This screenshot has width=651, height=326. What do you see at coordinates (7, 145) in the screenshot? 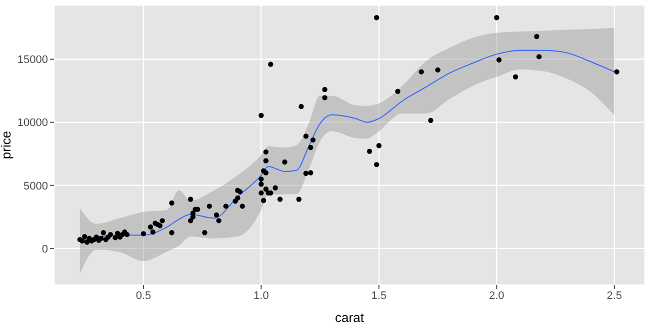
I see `y-axis-title: price` at bounding box center [7, 145].